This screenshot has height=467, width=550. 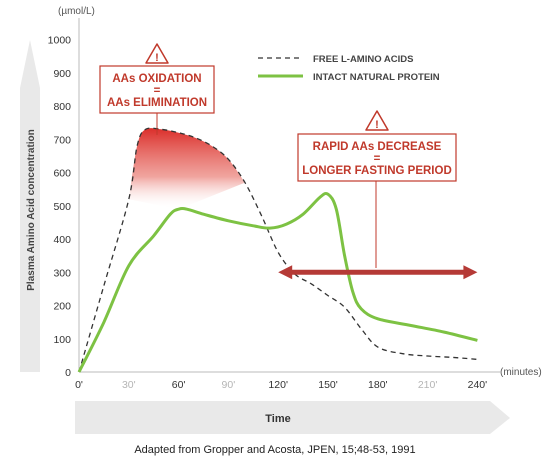 What do you see at coordinates (62, 174) in the screenshot?
I see `y-tick-label: 600` at bounding box center [62, 174].